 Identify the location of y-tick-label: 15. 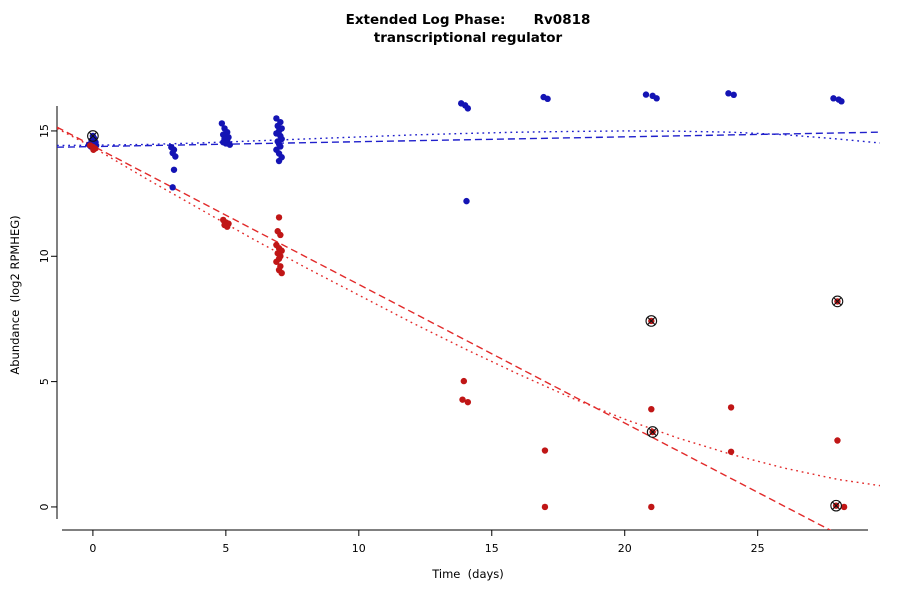
(44, 131).